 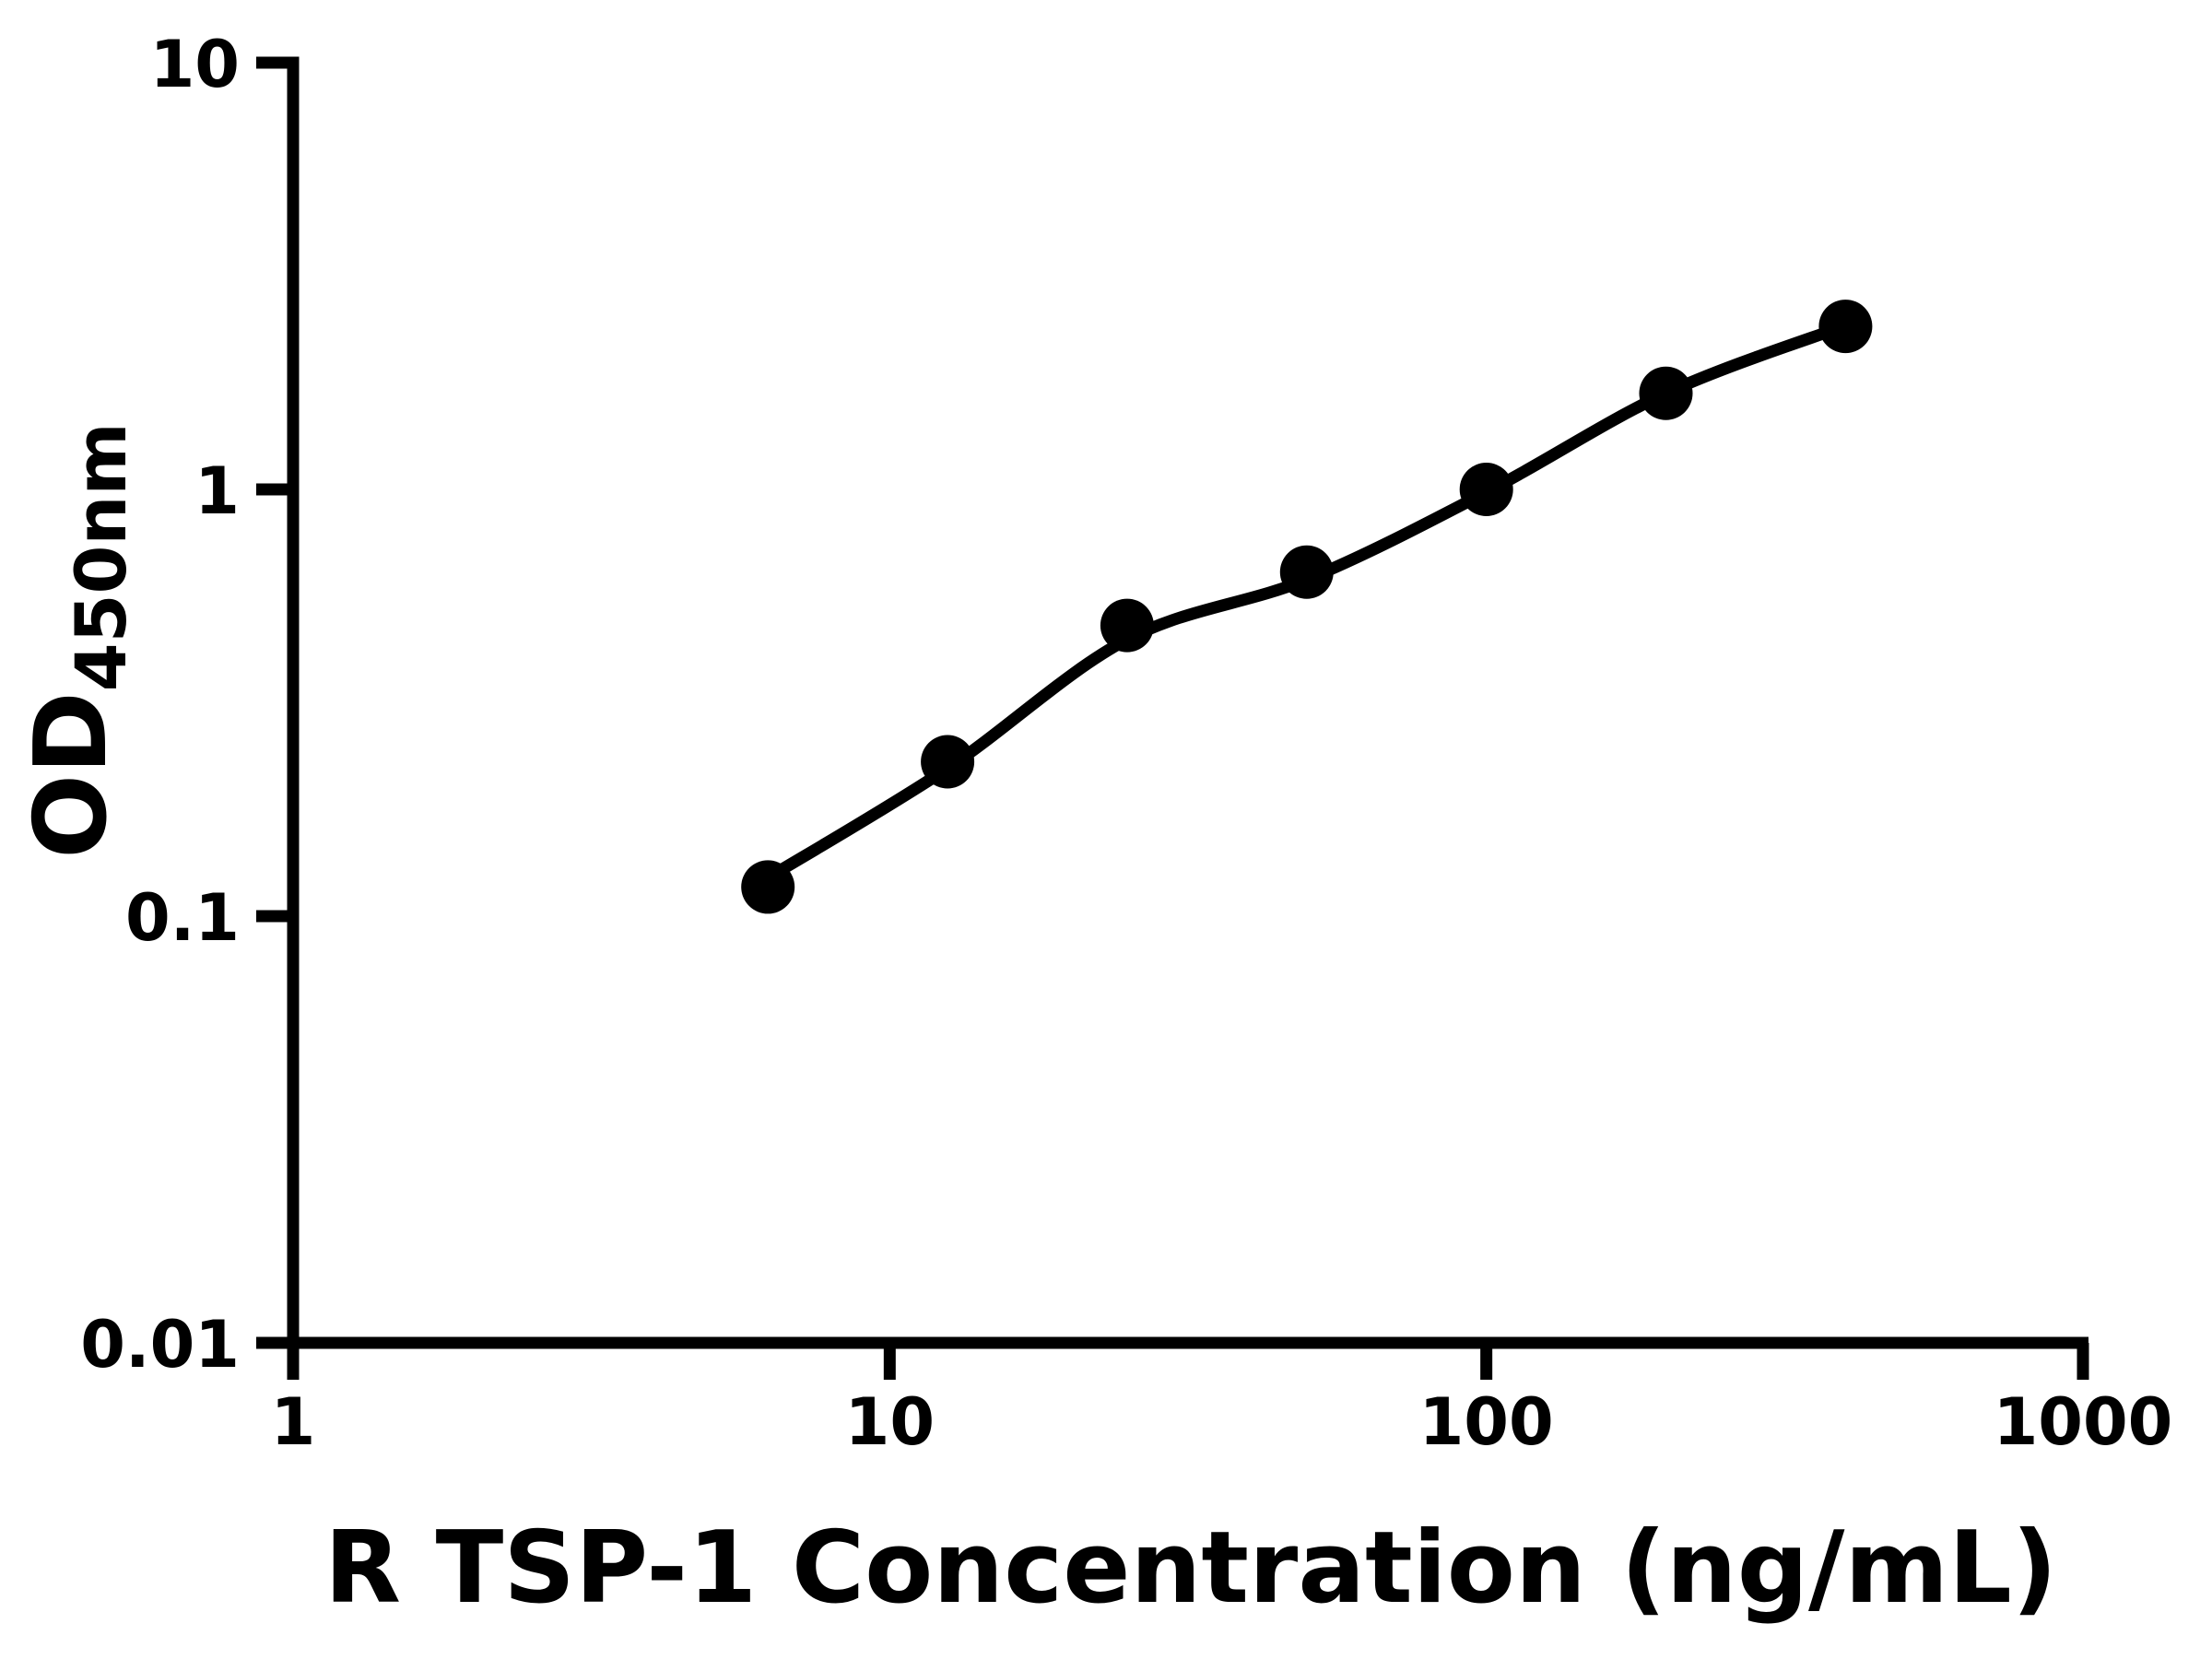 I want to click on y-axis-title: OD450nm, so click(x=78, y=640).